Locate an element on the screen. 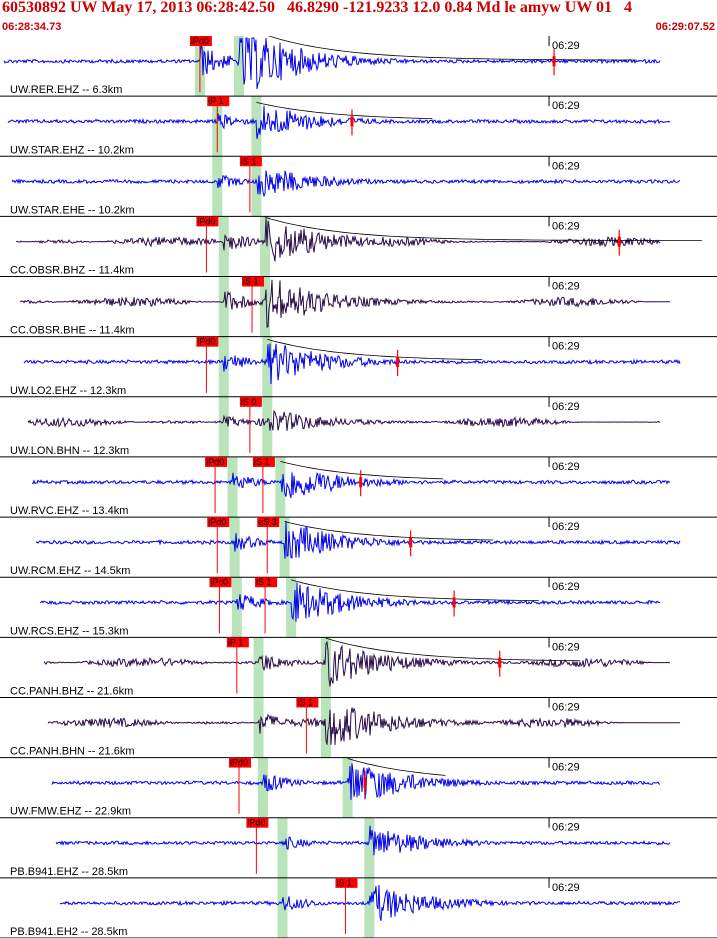 The image size is (717, 938). window-start-time: 06:28:34.73 is located at coordinates (32, 27).